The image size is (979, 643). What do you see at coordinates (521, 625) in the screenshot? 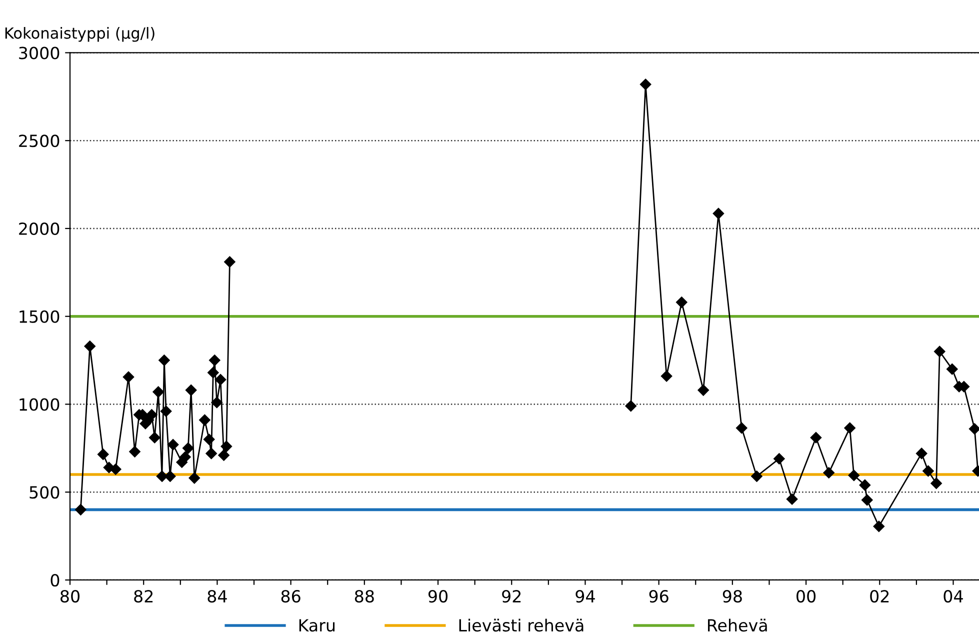
I see `legend-label: Lievästi rehevä` at bounding box center [521, 625].